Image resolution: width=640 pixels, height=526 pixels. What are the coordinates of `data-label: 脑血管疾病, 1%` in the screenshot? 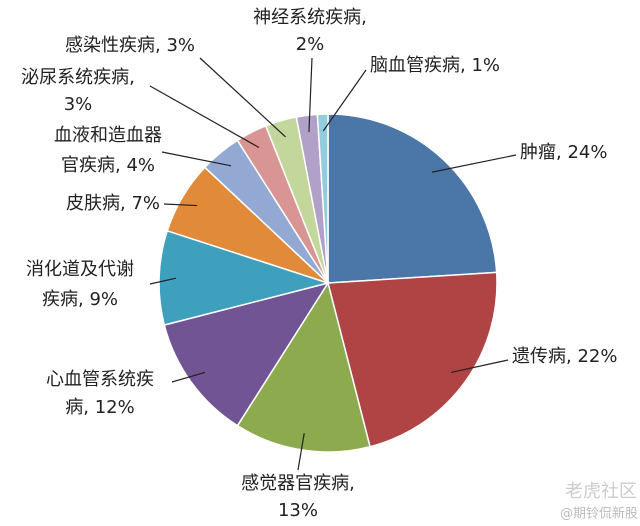 It's located at (435, 65).